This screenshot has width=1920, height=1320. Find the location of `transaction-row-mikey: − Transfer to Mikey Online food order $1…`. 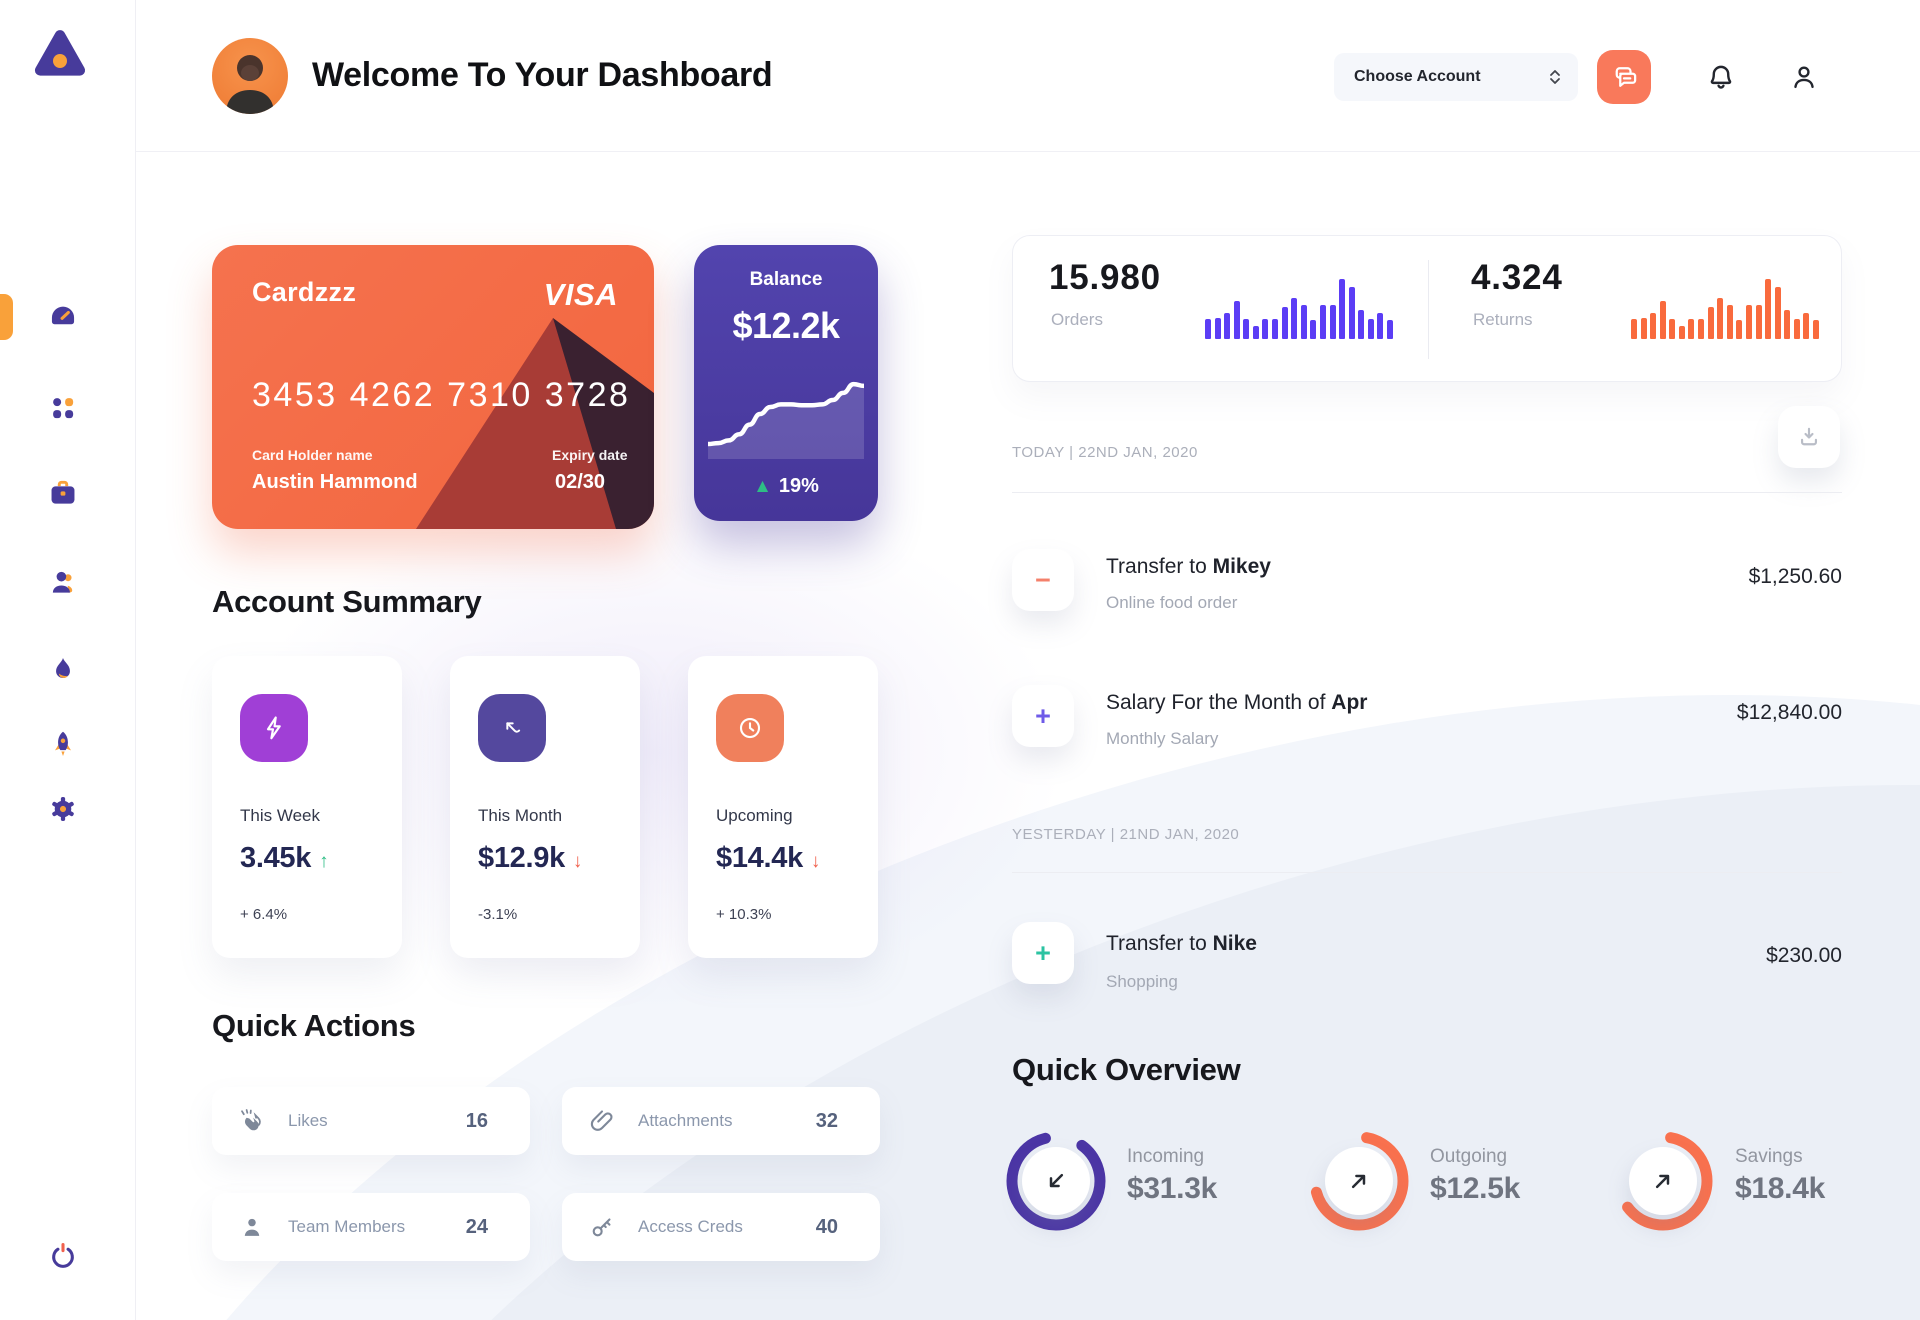

transaction-row-mikey: − Transfer to Mikey Online food order $1… is located at coordinates (1427, 581).